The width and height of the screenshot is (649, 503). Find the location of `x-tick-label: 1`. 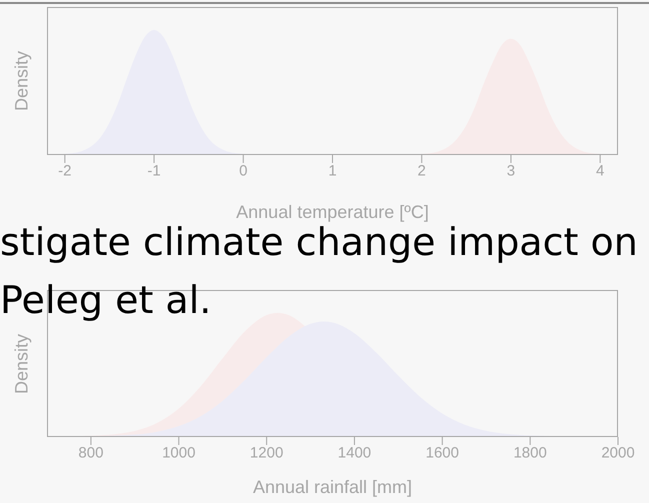

x-tick-label: 1 is located at coordinates (332, 171).